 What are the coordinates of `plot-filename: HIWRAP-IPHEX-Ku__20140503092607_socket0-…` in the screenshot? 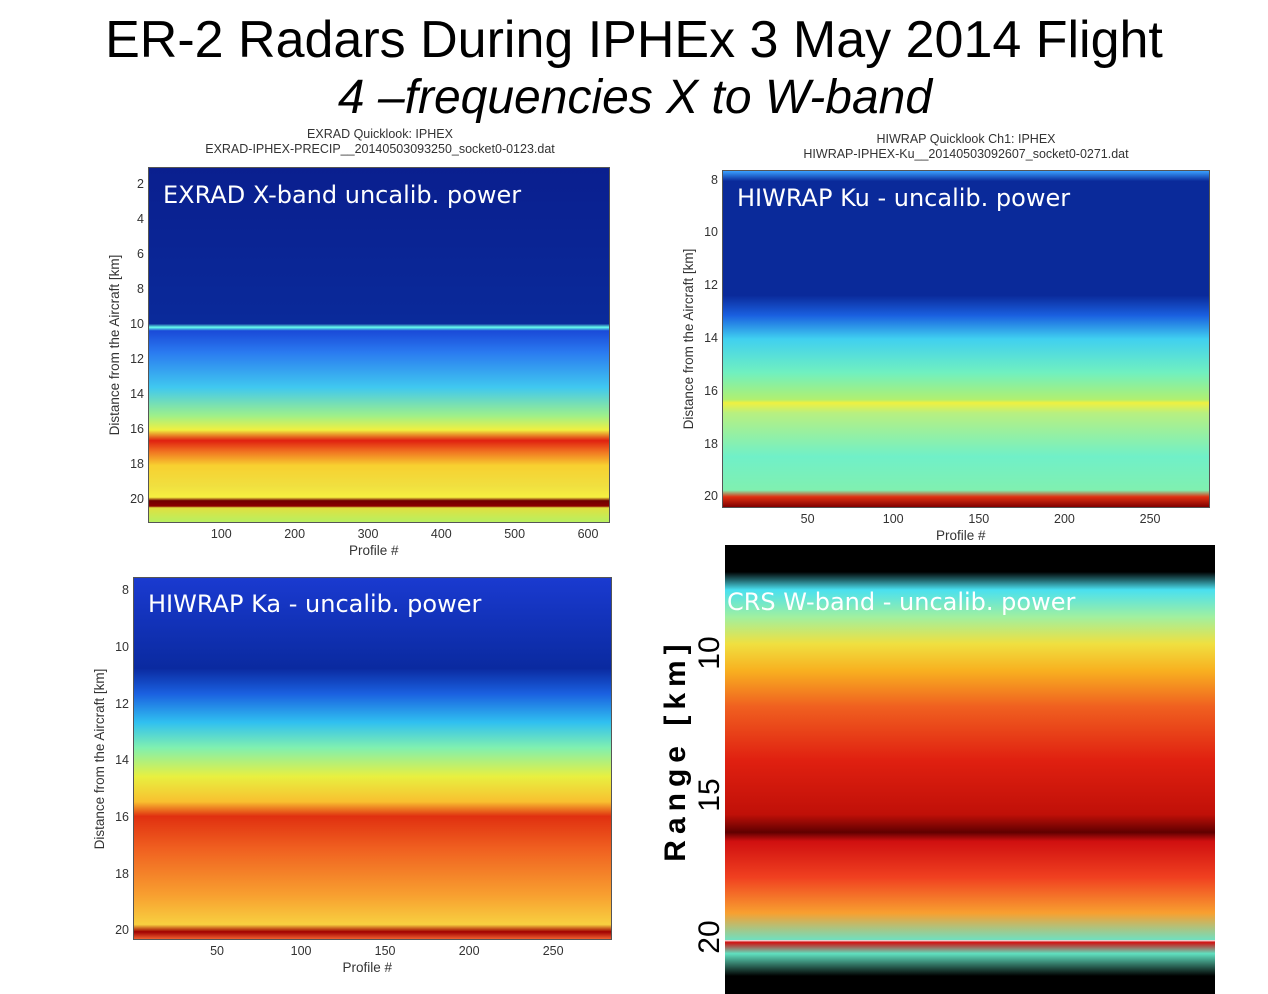 It's located at (966, 154).